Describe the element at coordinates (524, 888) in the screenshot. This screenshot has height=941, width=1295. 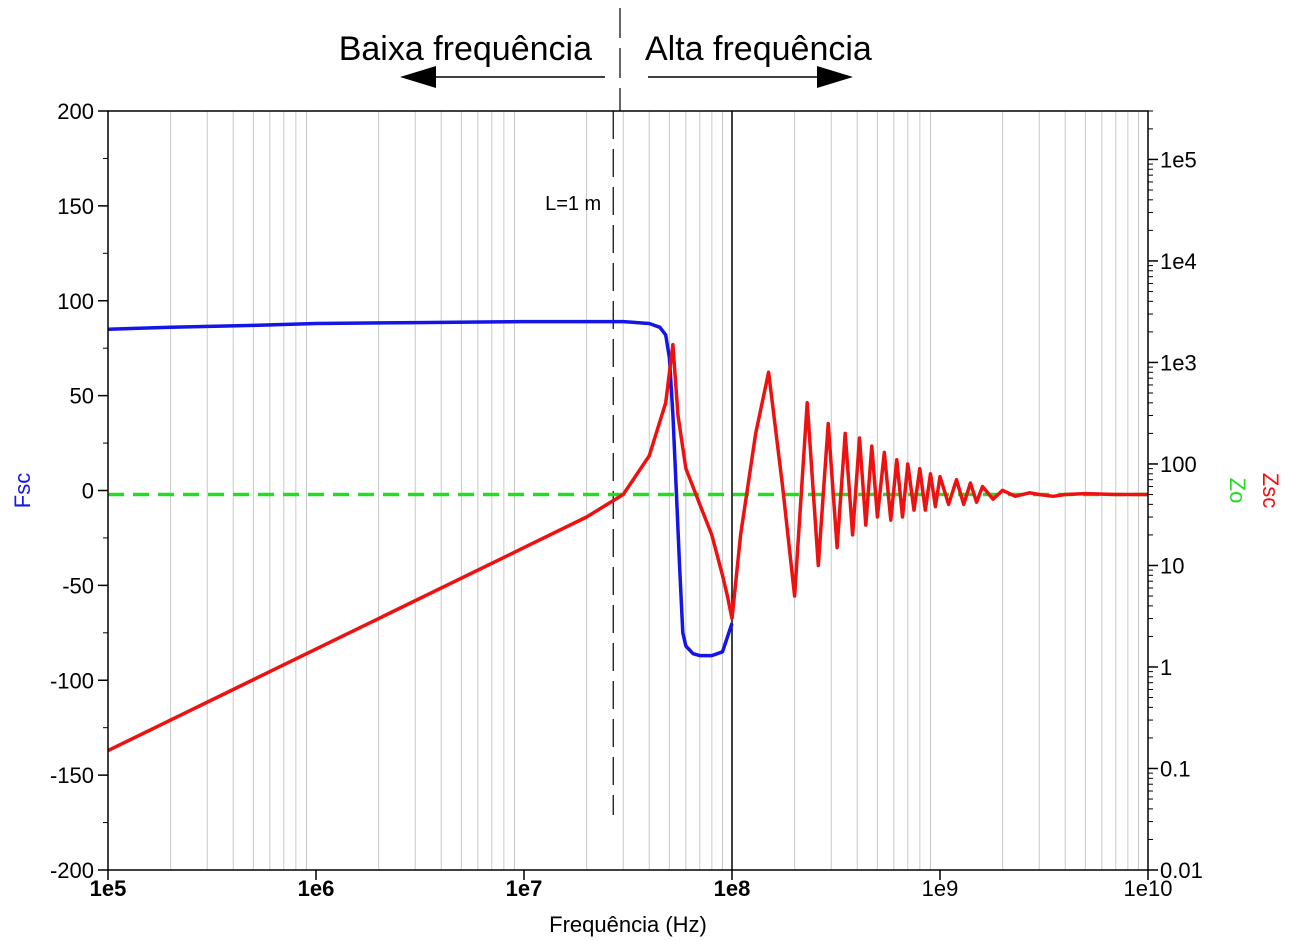
I see `x-tick-label: 1e7` at that location.